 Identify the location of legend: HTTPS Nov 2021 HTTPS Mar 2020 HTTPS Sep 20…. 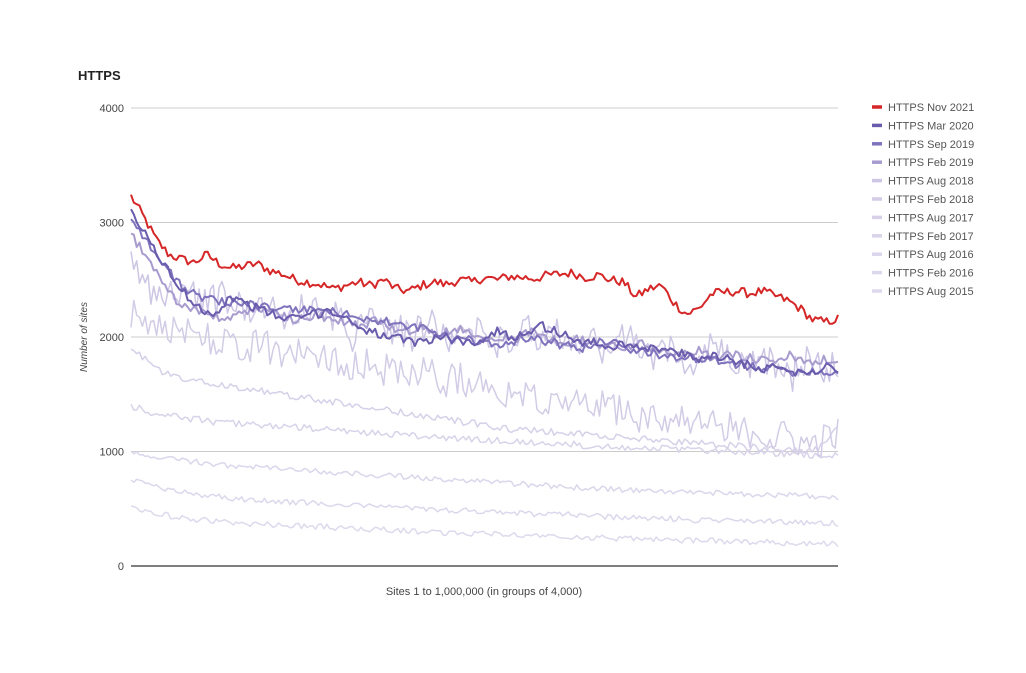
(923, 200).